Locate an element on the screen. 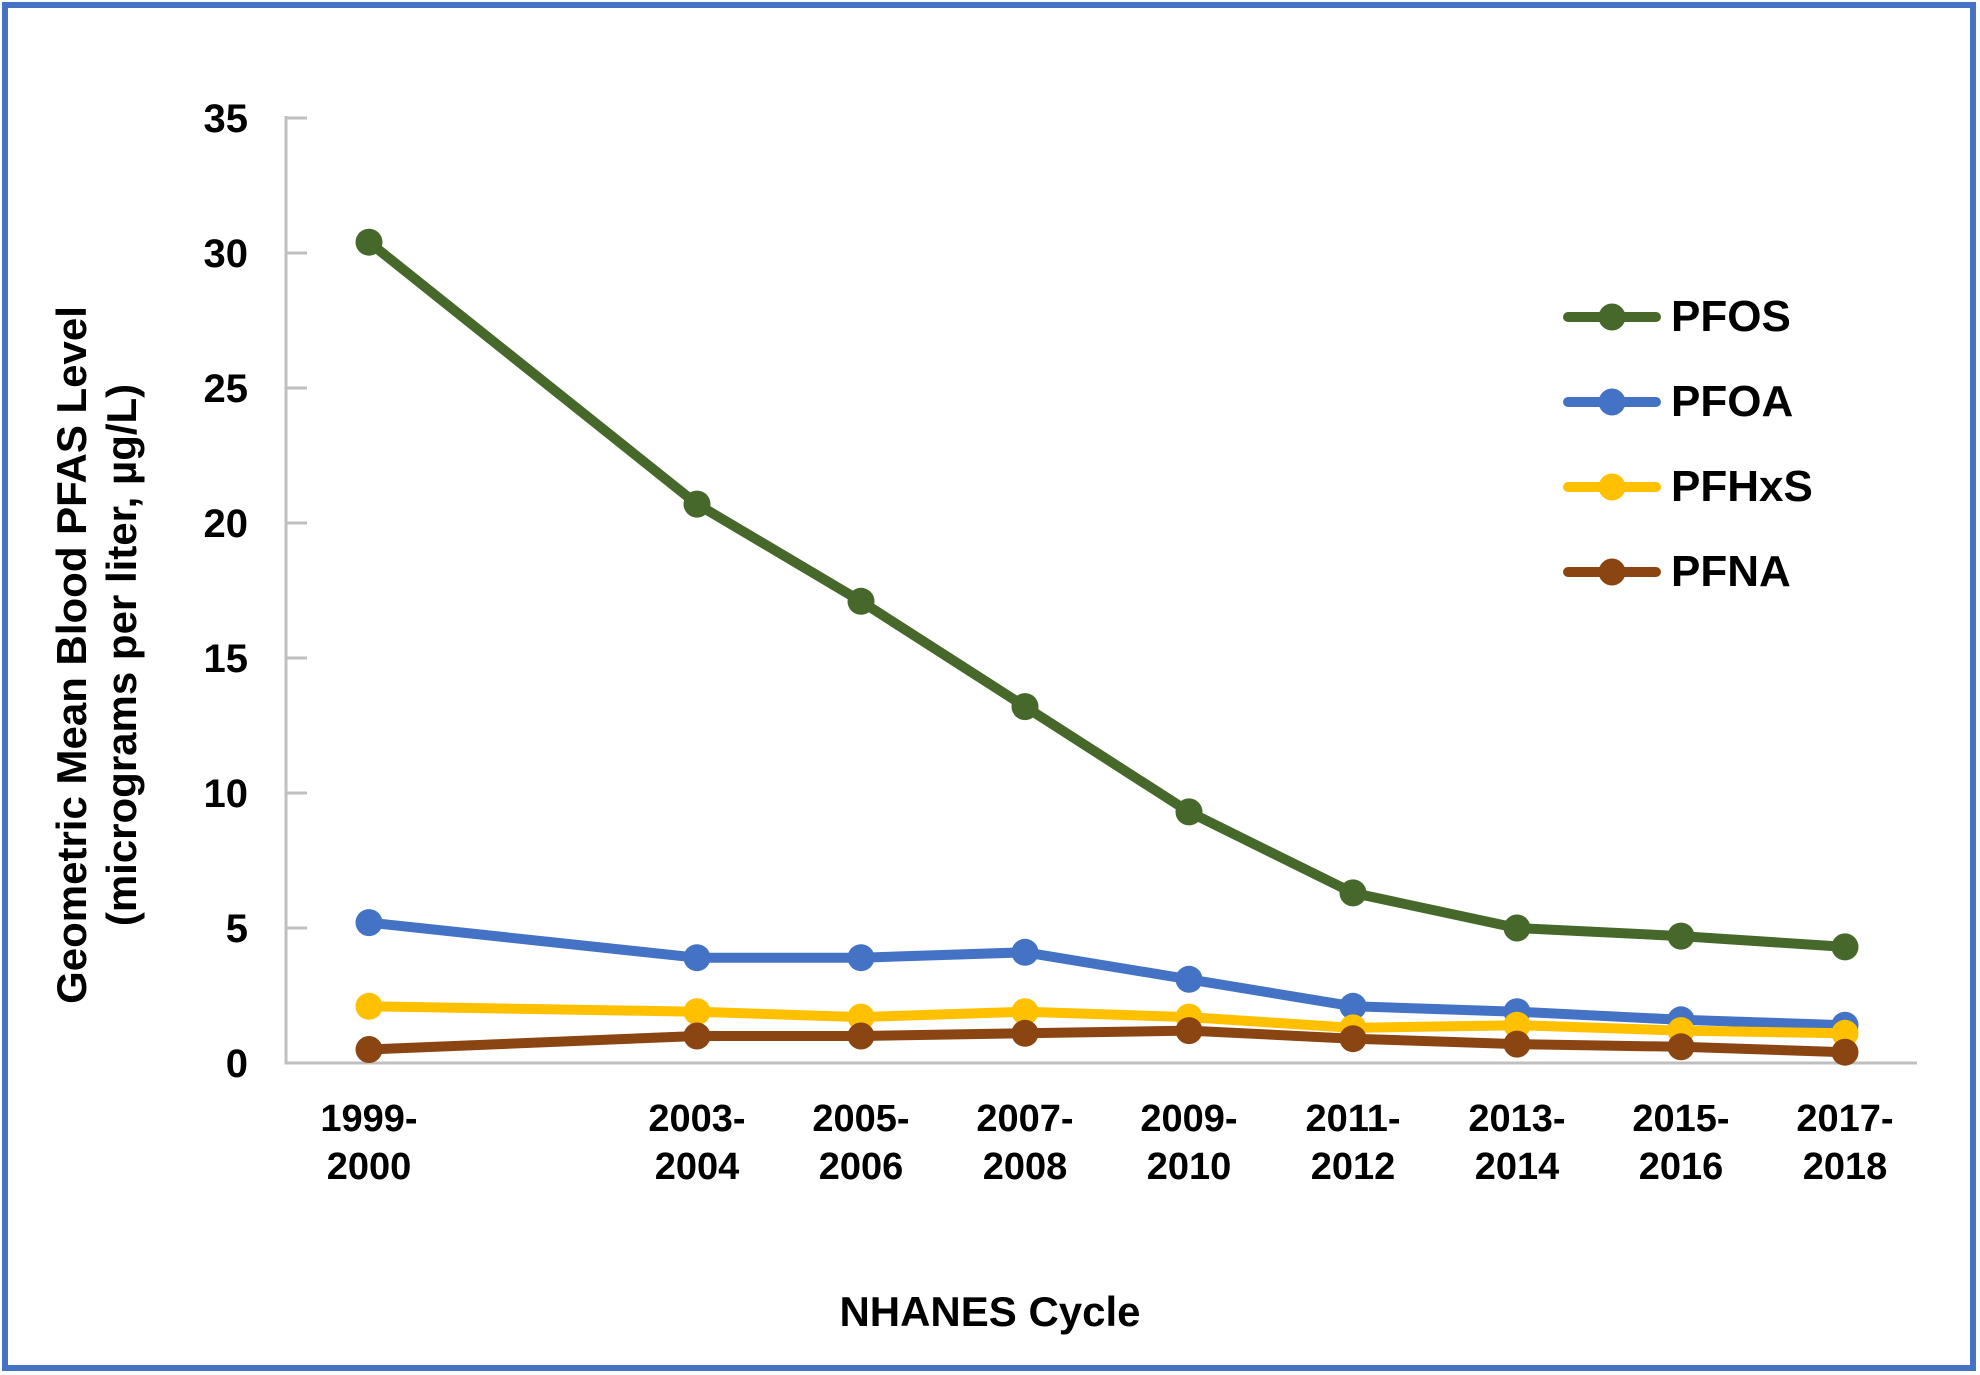  legend-item-PFNA: PFNA is located at coordinates (1688, 571).